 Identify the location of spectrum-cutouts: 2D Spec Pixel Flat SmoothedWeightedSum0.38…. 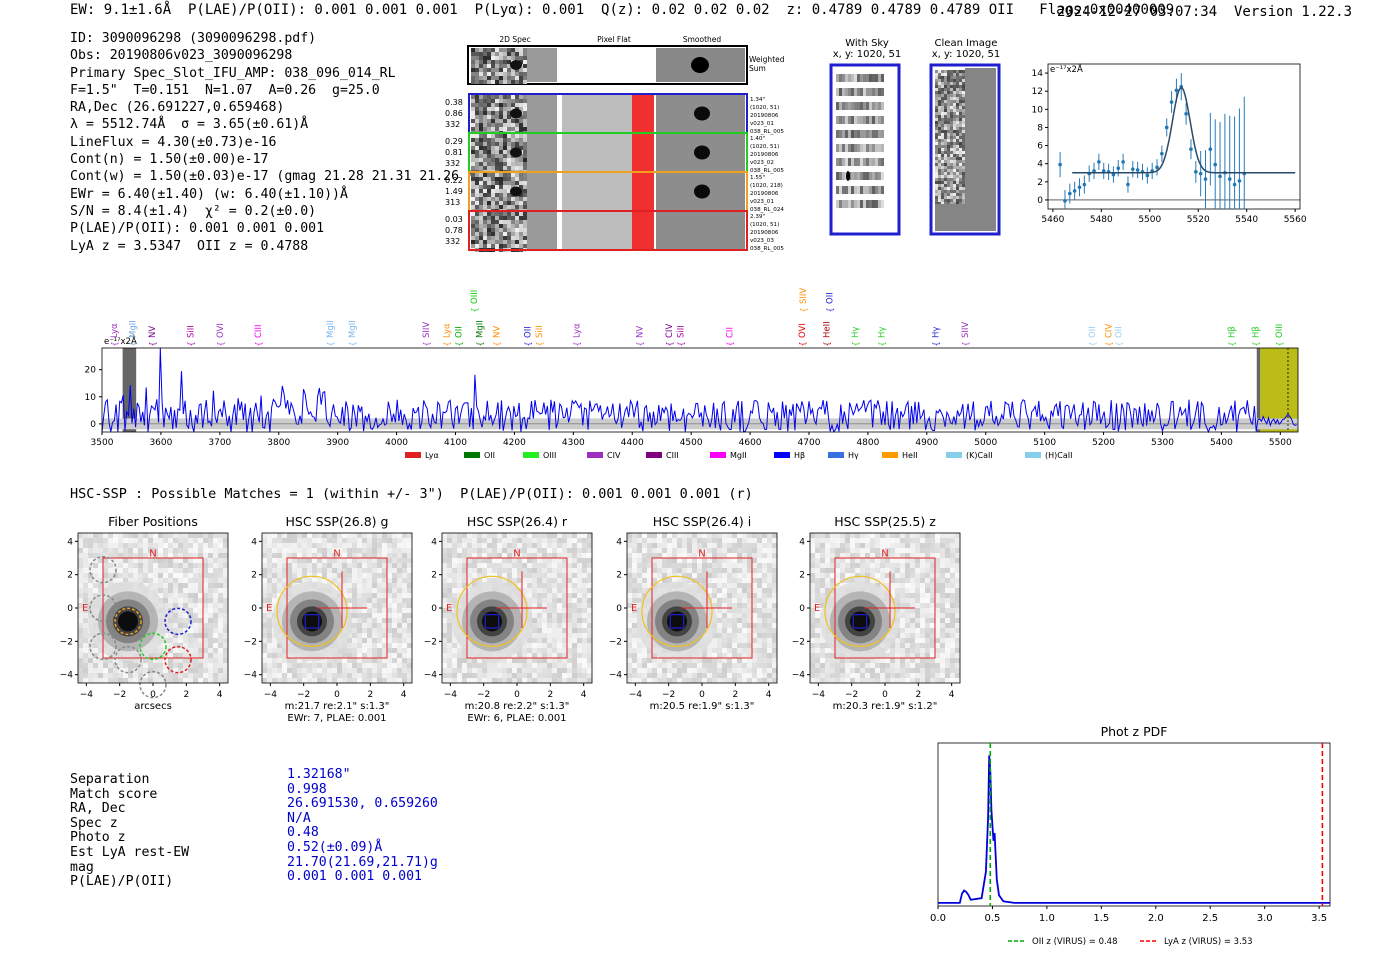
(615, 143).